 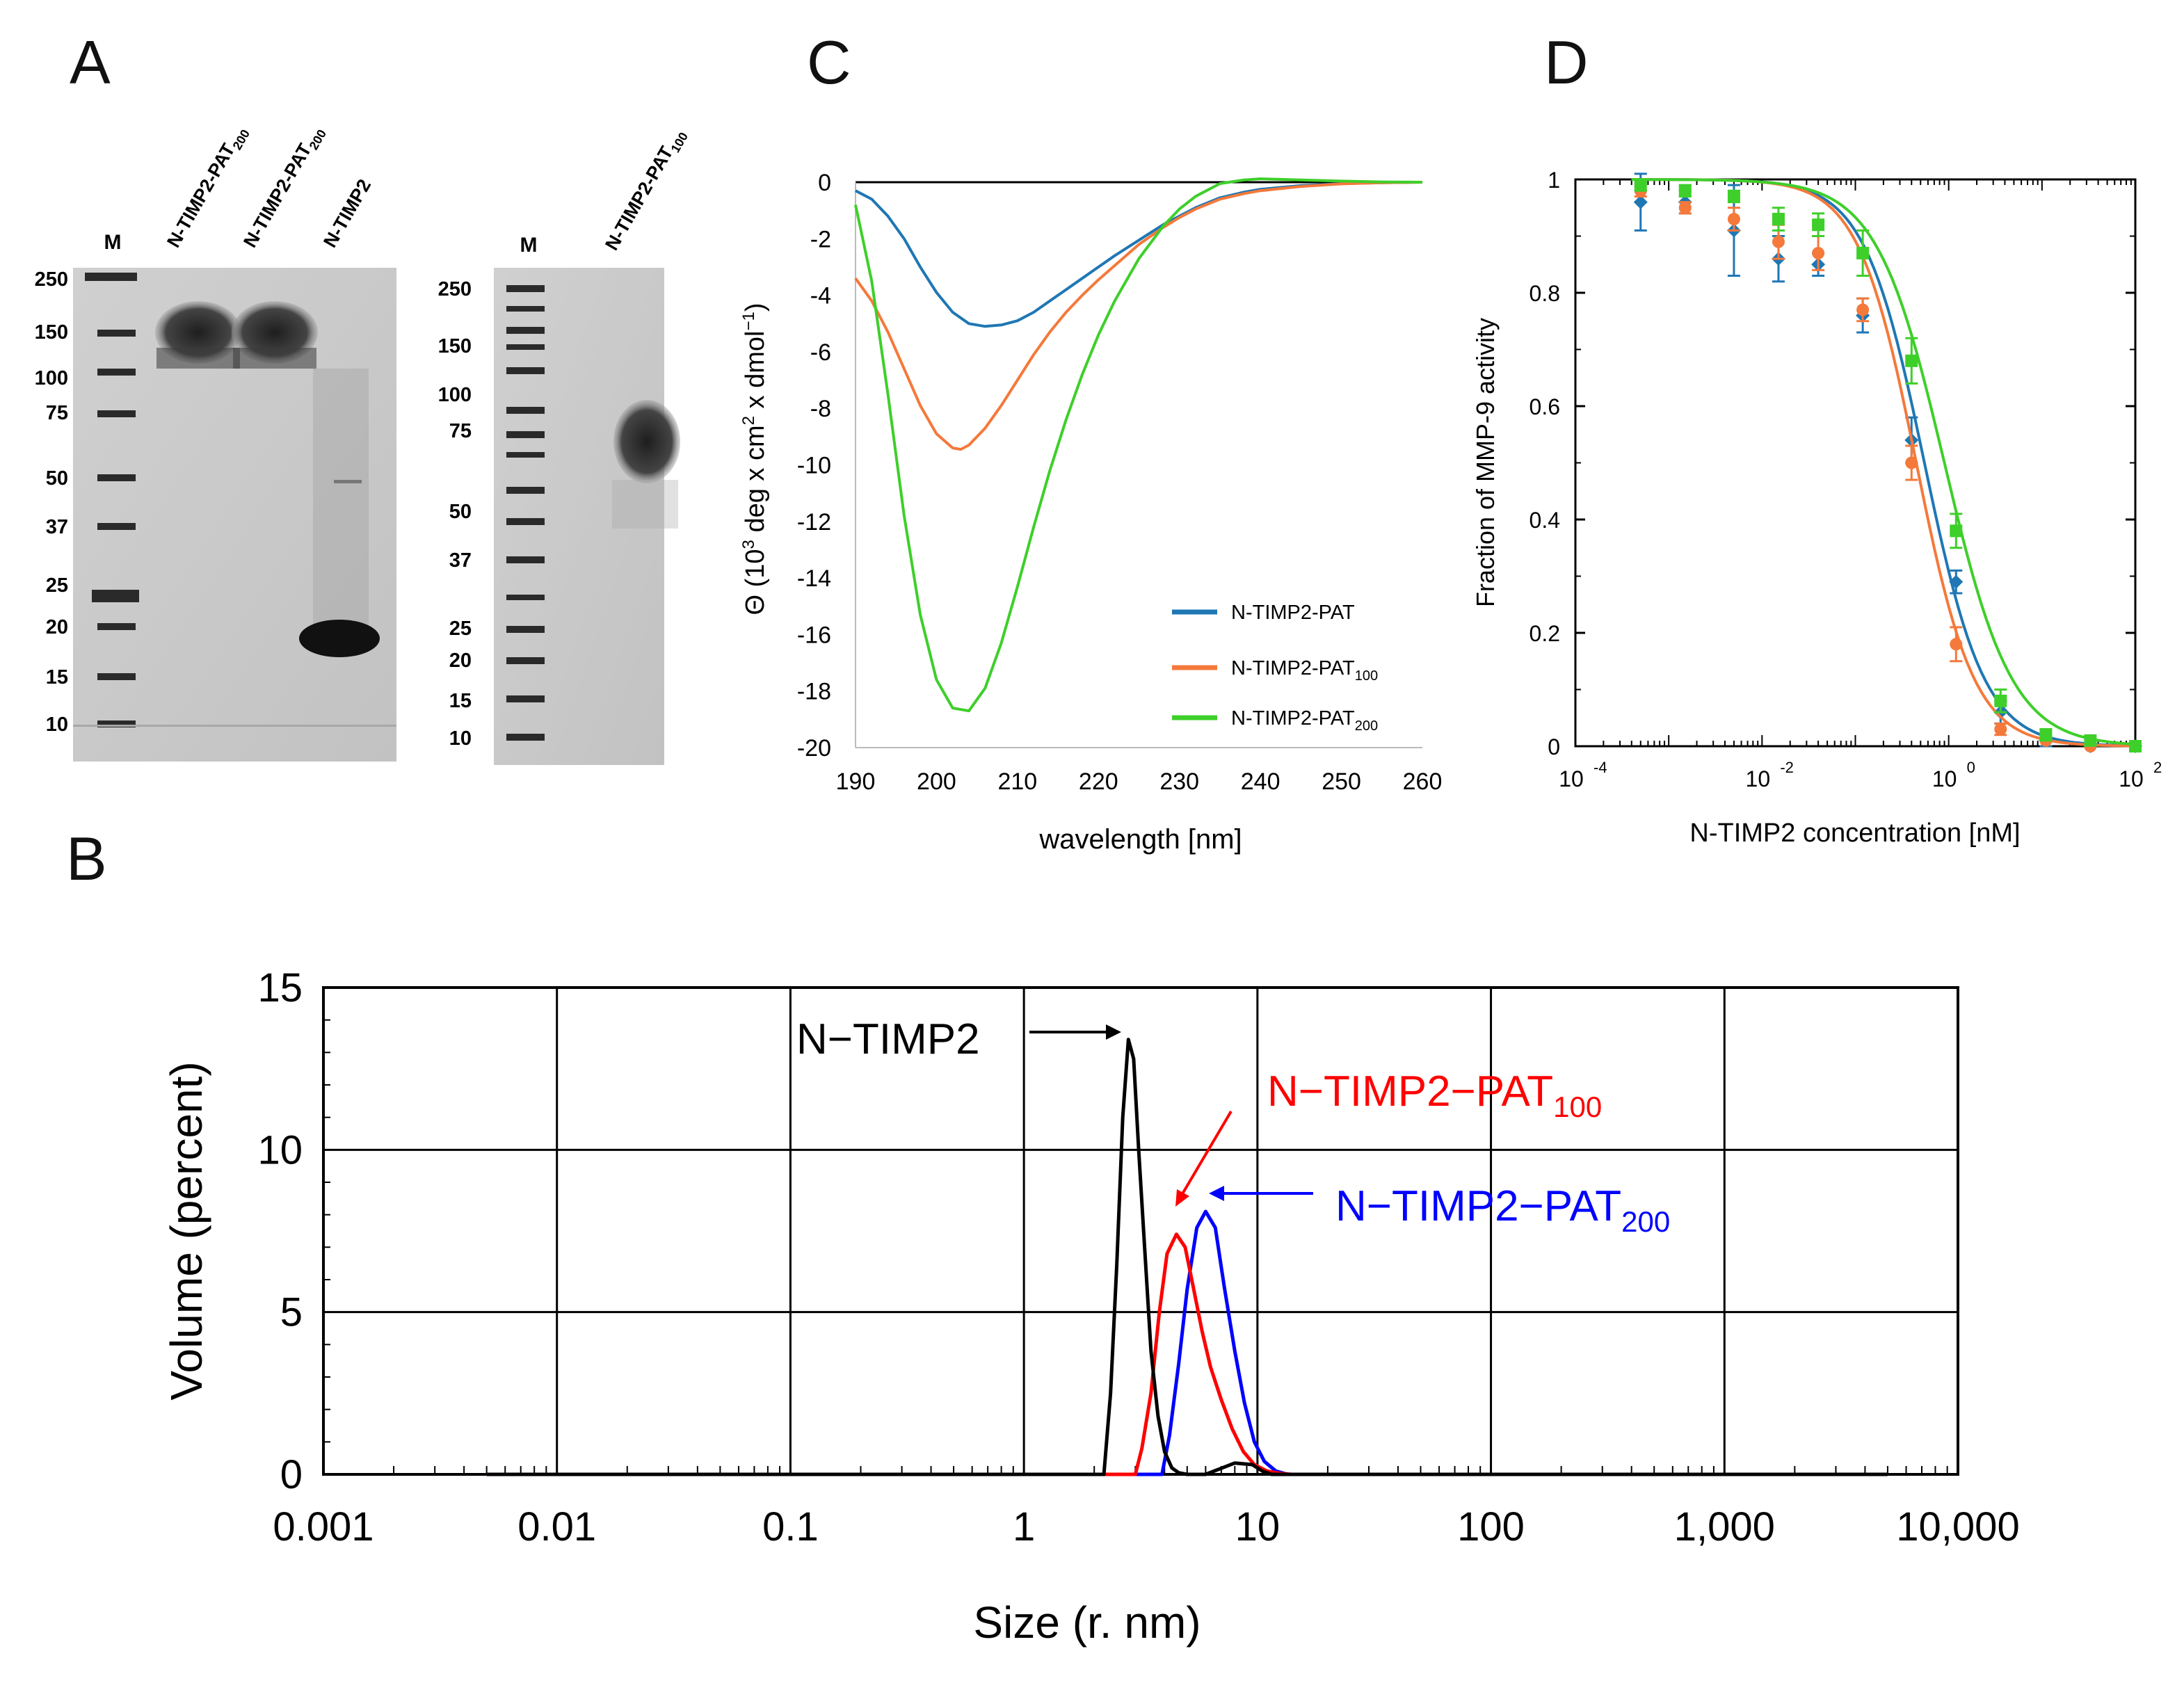 I want to click on chart-d-series, so click(x=1886, y=462).